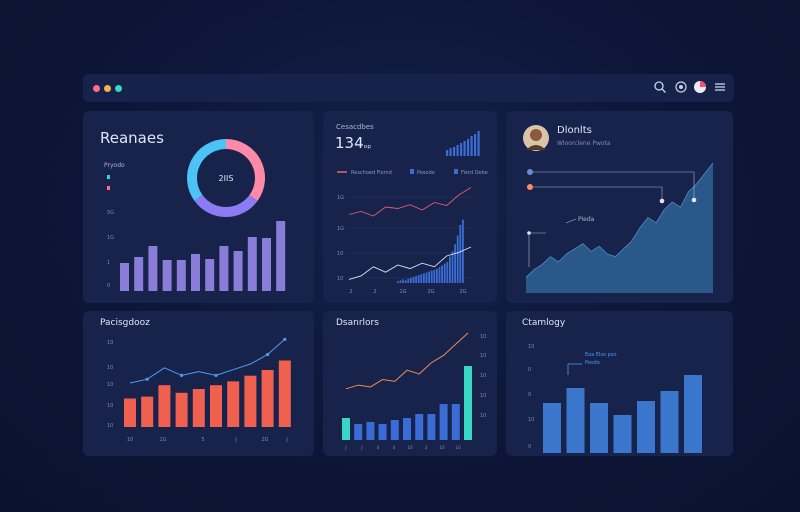 Image resolution: width=800 pixels, height=512 pixels. I want to click on x-axis-label: 2G, so click(264, 440).